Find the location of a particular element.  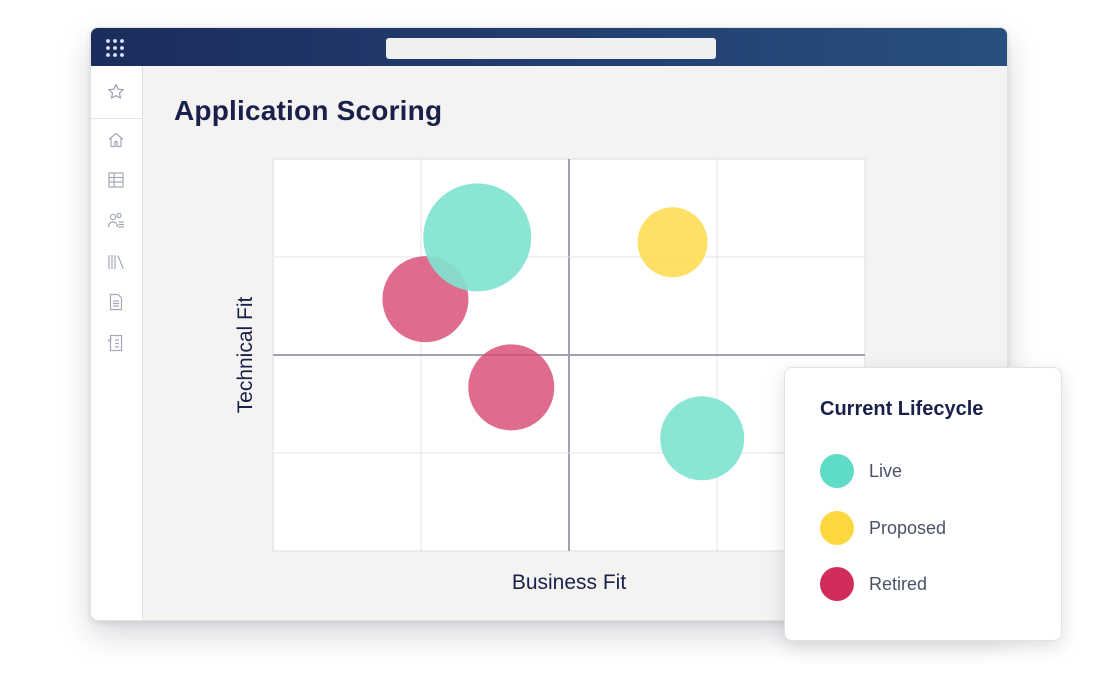

legend-label-live: Live is located at coordinates (886, 471).